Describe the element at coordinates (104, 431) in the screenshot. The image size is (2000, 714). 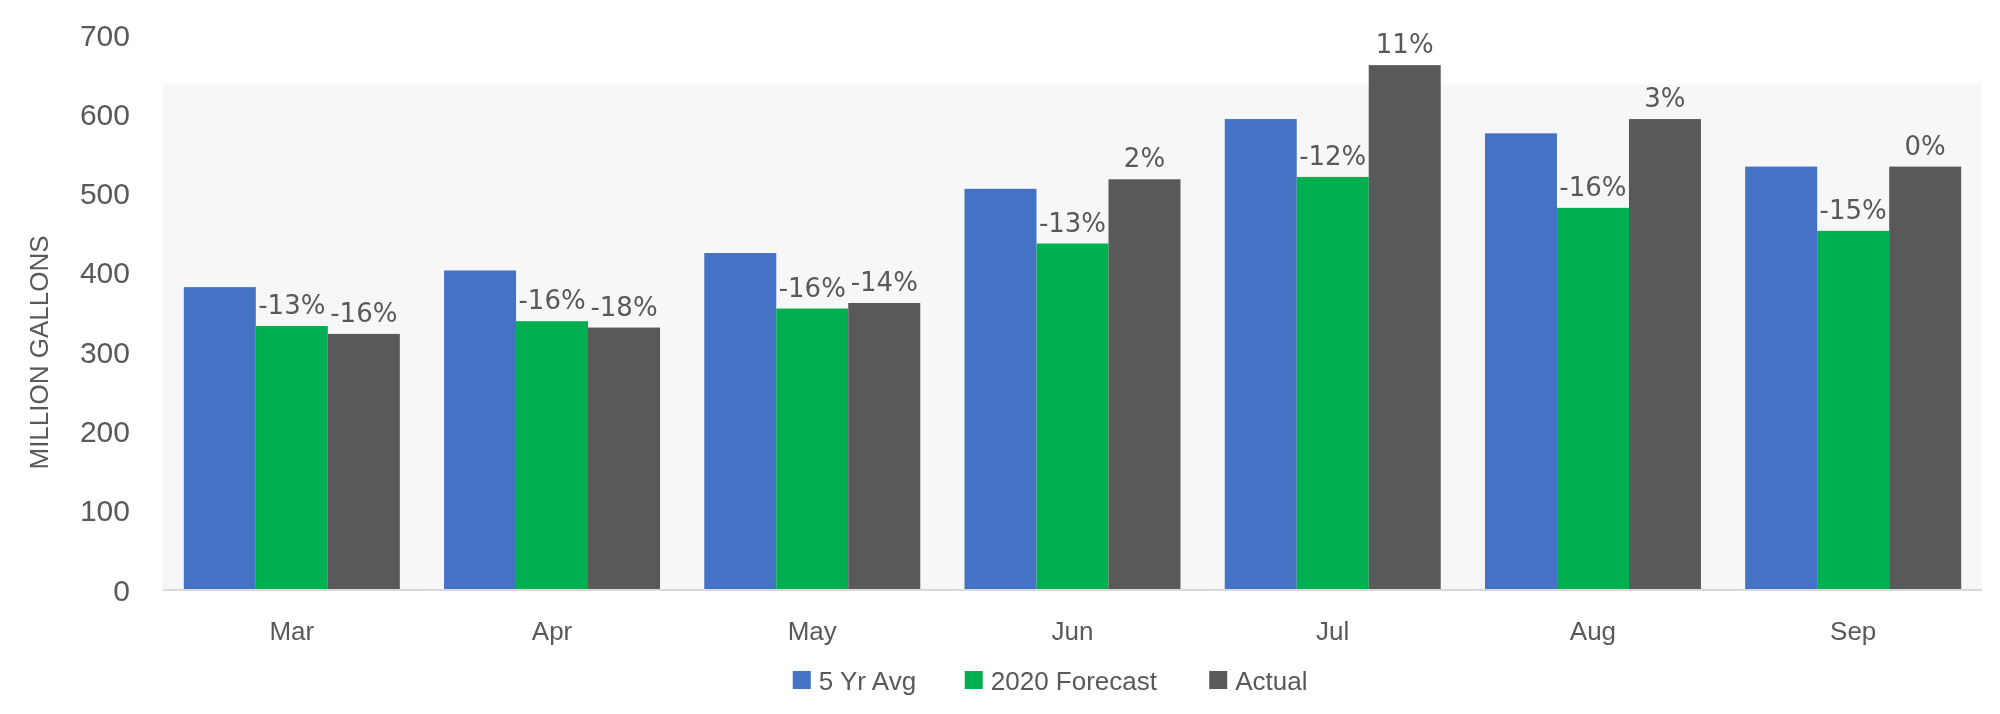
I see `y-tick-label: 200` at that location.